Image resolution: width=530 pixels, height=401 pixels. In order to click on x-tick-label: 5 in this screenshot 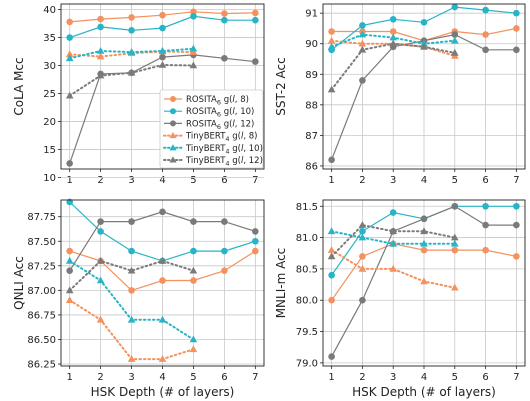, I will do `click(455, 377)`.